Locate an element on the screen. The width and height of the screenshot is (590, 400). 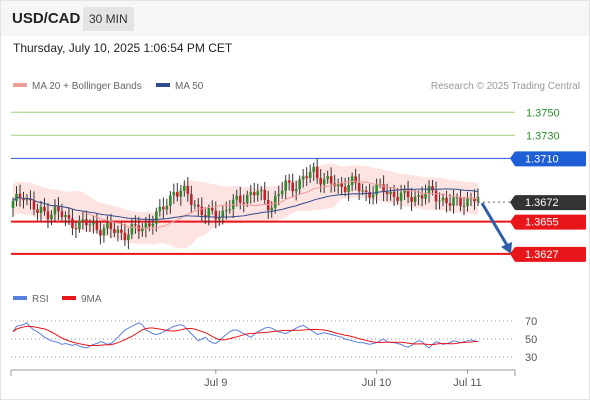
rsi-tick-label: 50 is located at coordinates (531, 340).